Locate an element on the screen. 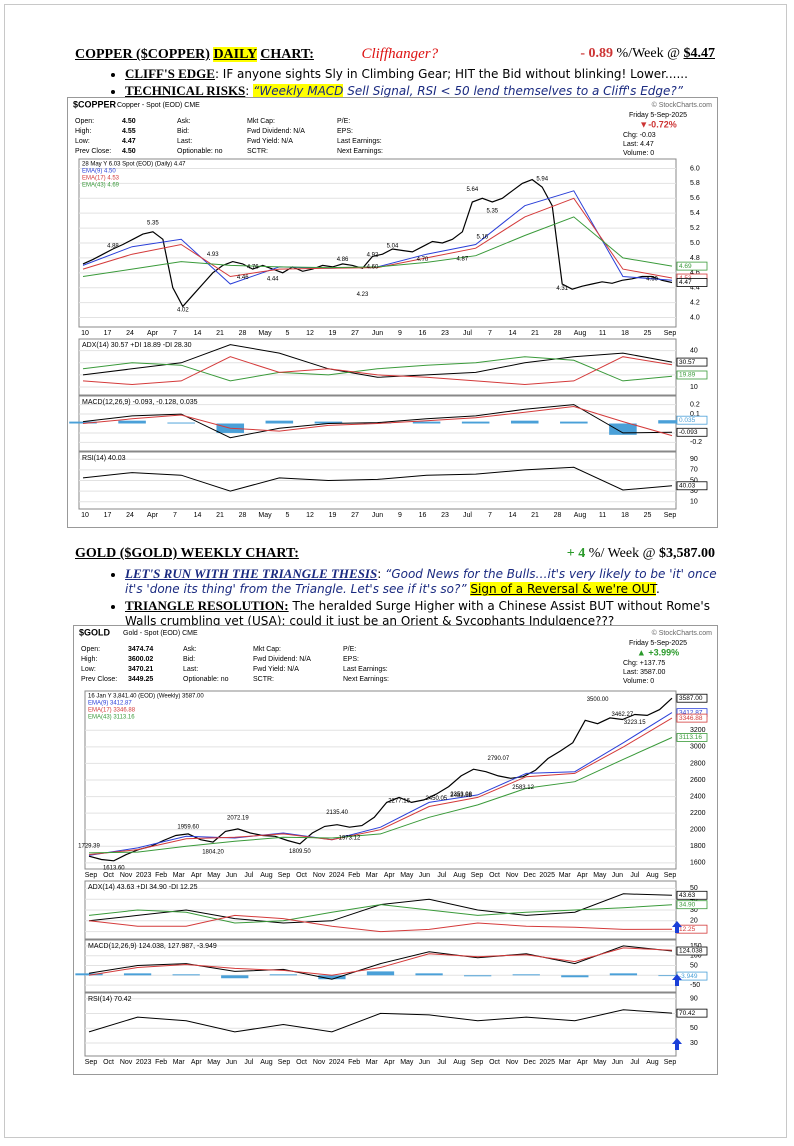 The width and height of the screenshot is (794, 1146). y-tick-label: 5.8 is located at coordinates (695, 183).